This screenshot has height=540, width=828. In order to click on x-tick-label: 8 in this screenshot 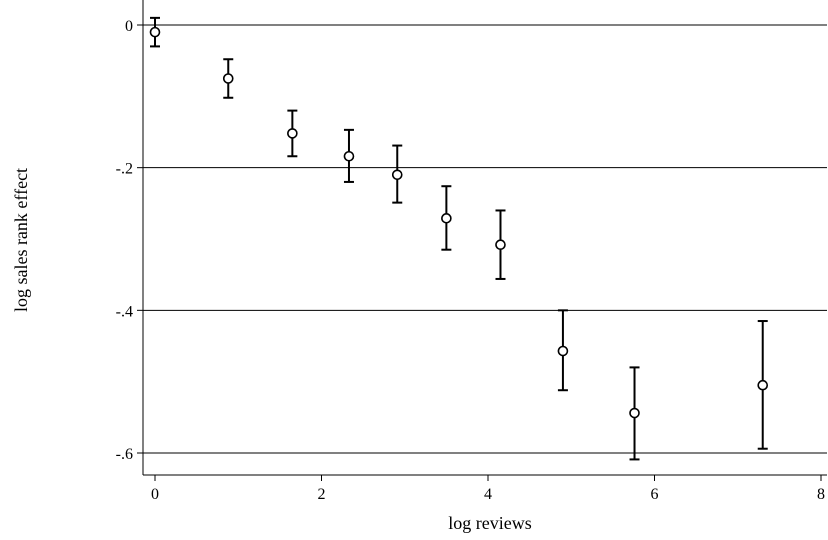, I will do `click(821, 494)`.